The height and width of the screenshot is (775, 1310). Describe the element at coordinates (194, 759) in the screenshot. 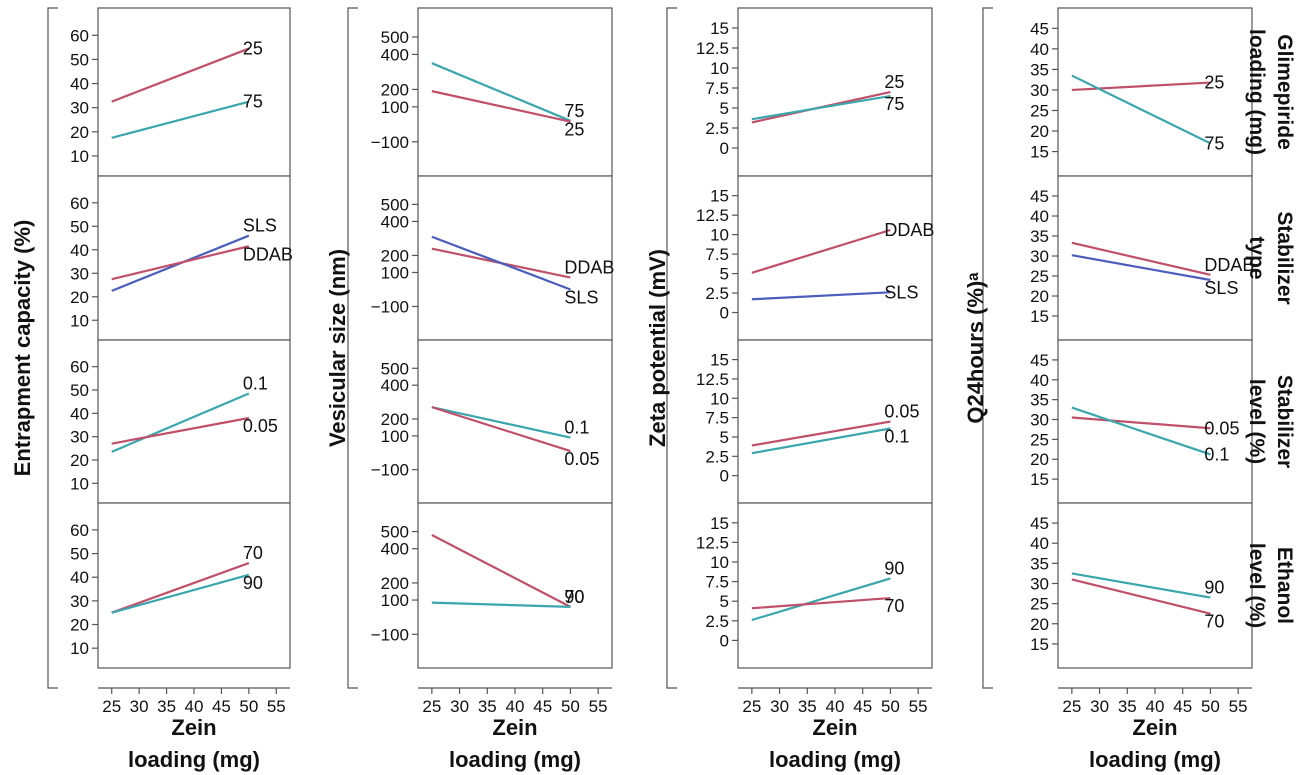

I see `x-axis-title-line2: loading (mg)` at that location.